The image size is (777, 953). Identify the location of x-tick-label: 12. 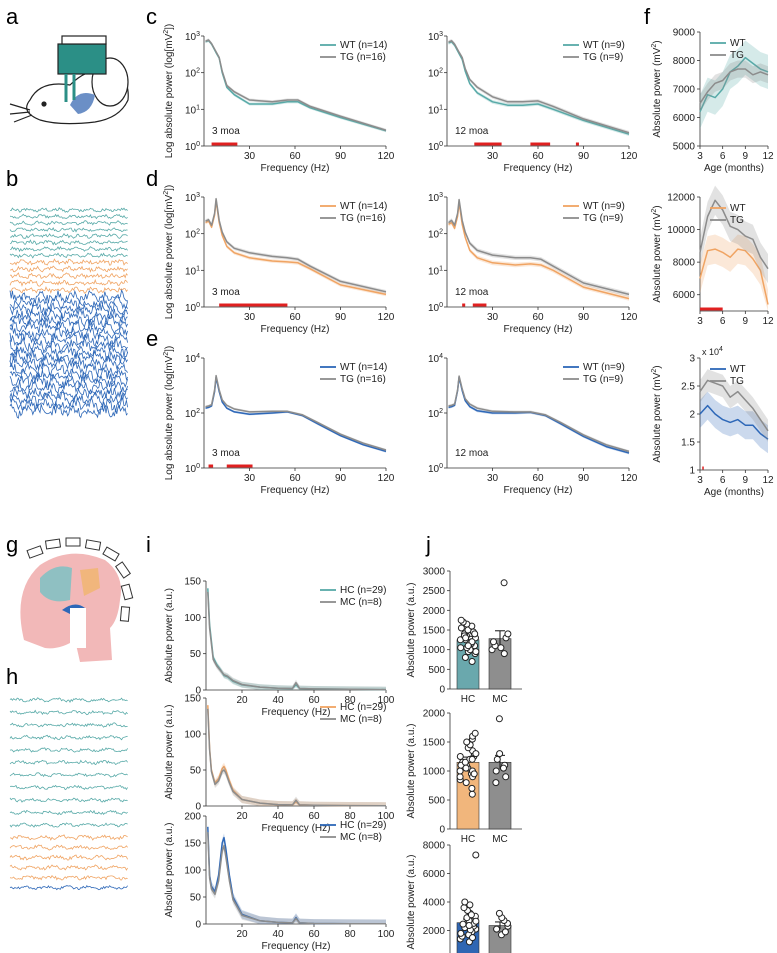
(768, 321).